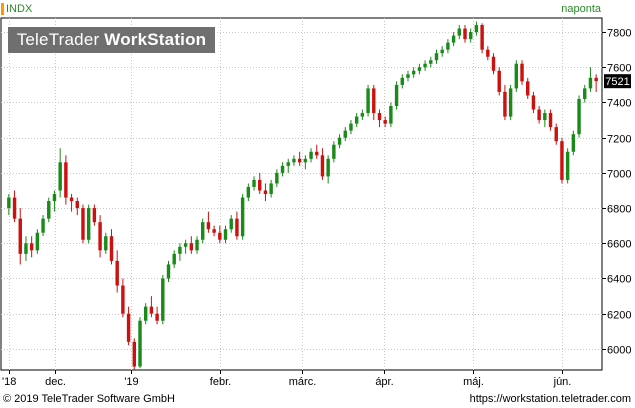 This screenshot has height=408, width=635. I want to click on period-label: naponta, so click(581, 9).